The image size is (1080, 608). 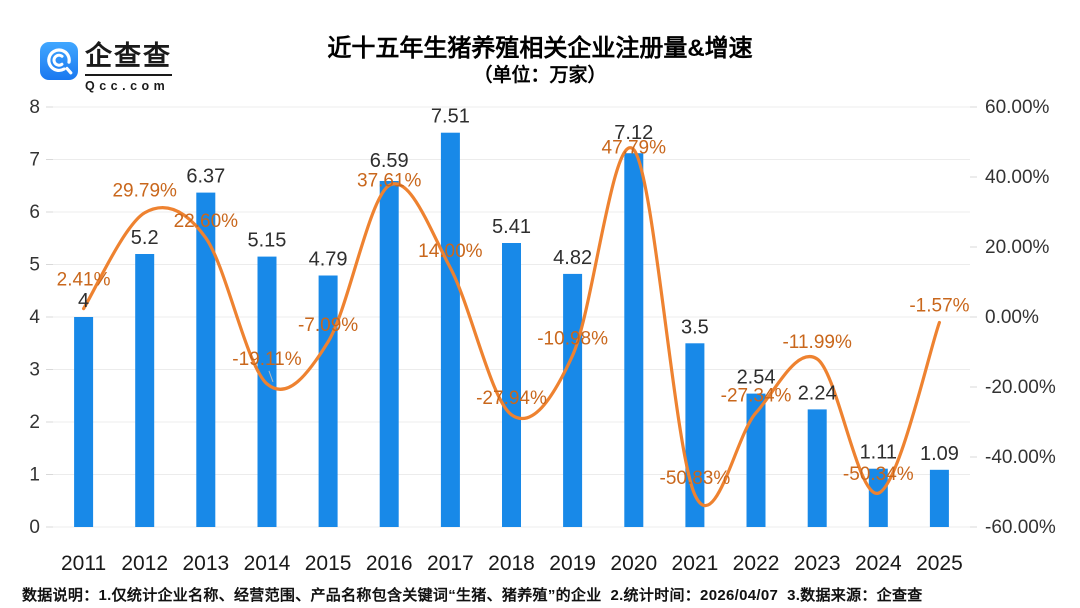 What do you see at coordinates (34, 317) in the screenshot?
I see `y-left-label: 4` at bounding box center [34, 317].